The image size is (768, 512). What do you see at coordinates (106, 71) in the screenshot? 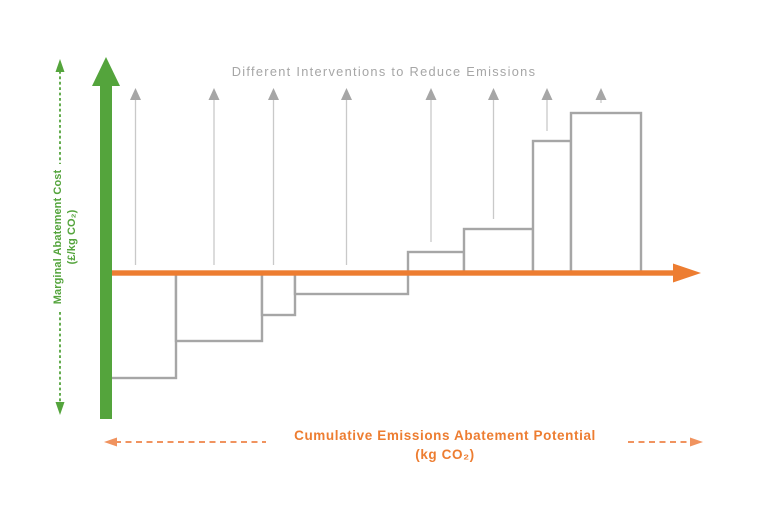
I see `y-axis-arrowhead-icon` at bounding box center [106, 71].